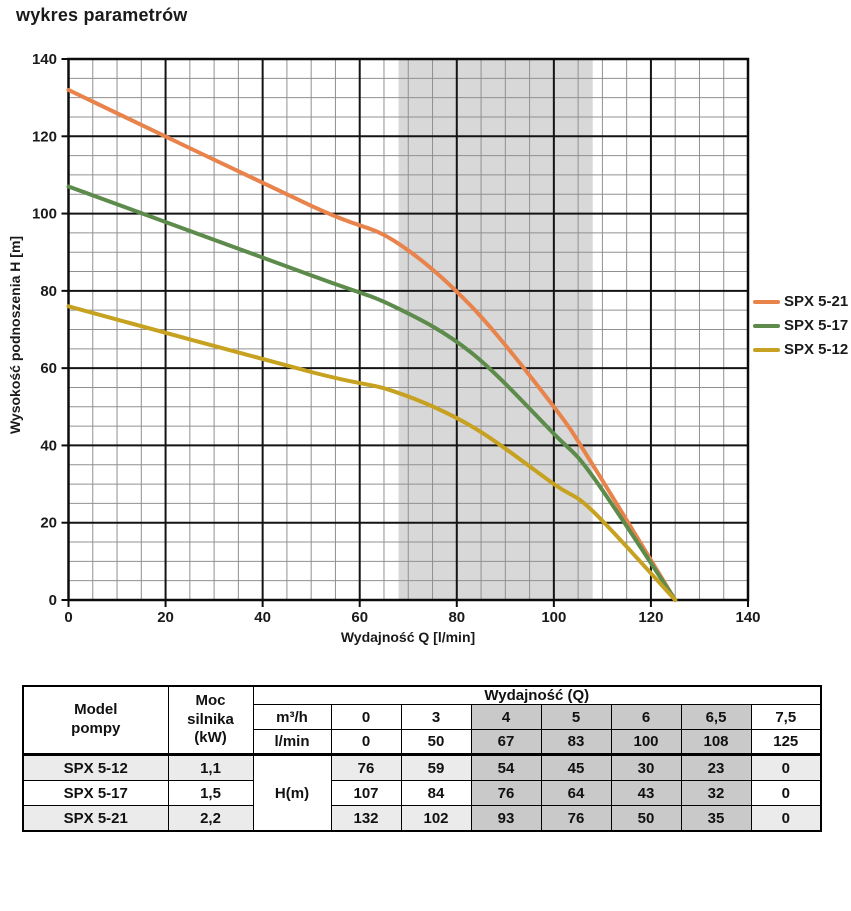 The image size is (851, 911). What do you see at coordinates (646, 742) in the screenshot?
I see `flow-lmin-cell: 100` at bounding box center [646, 742].